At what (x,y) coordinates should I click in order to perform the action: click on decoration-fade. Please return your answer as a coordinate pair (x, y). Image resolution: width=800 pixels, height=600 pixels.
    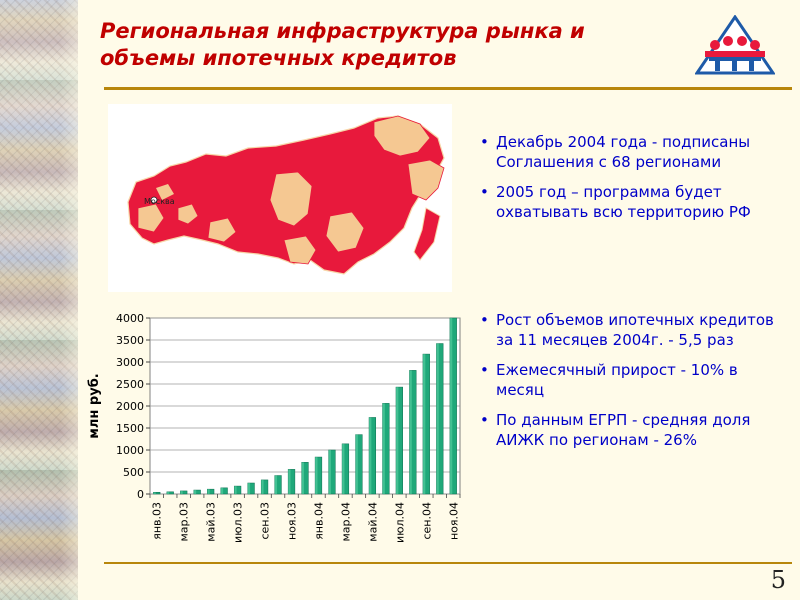
    Looking at the image, I should click on (80, 300).